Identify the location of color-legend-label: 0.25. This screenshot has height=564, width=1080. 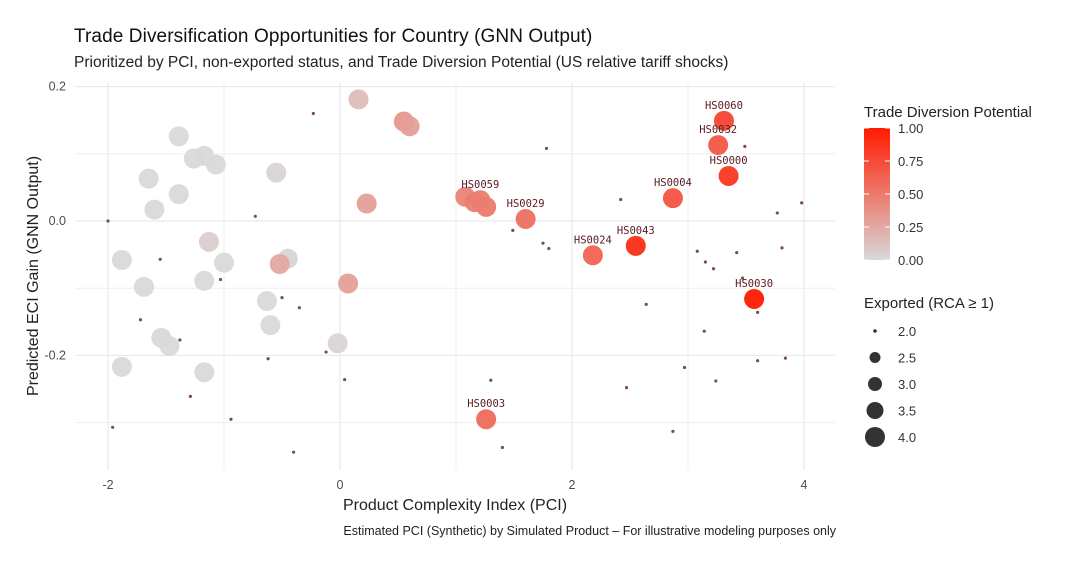
(910, 227).